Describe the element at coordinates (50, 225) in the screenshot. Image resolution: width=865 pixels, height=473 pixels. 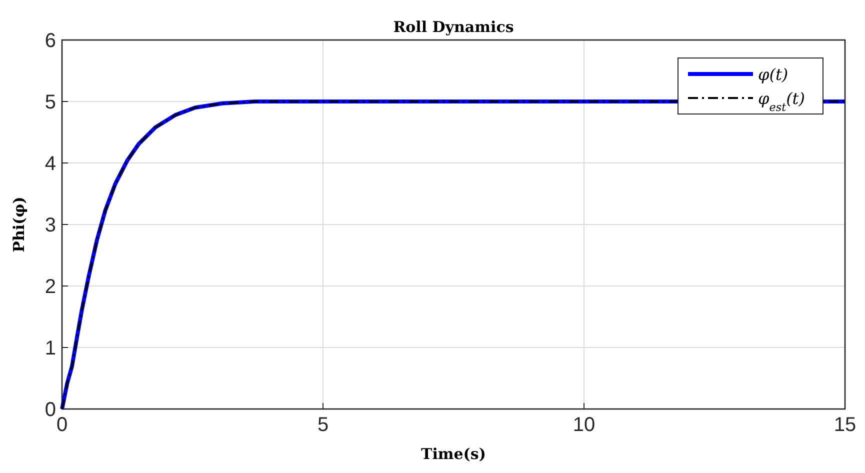
I see `y-tick-label: 3` at that location.